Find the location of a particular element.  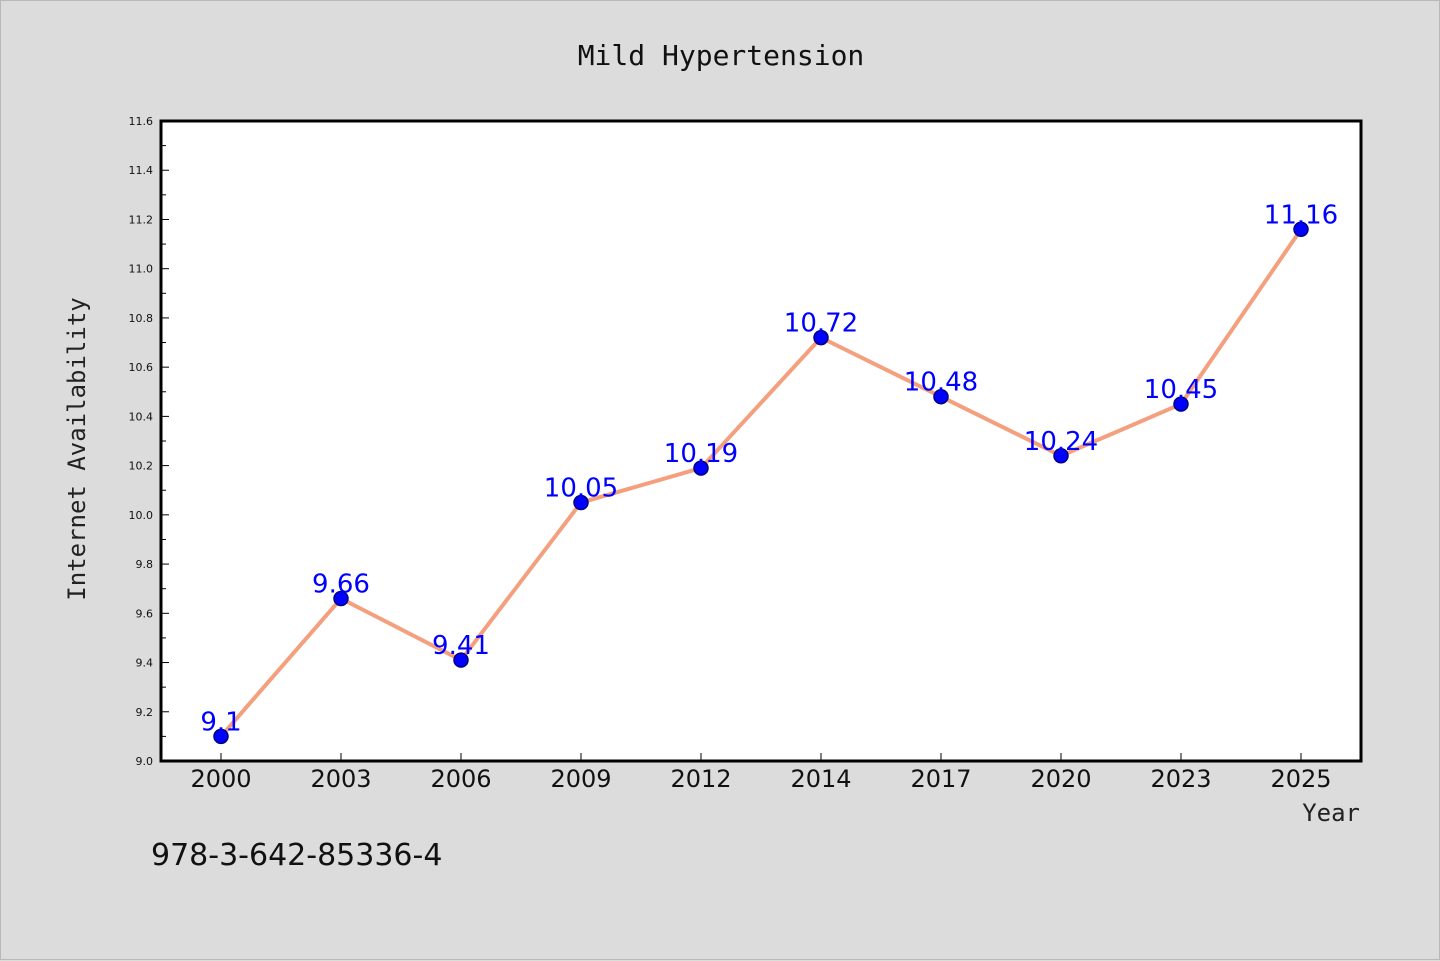

y-tick-label: 9.6 is located at coordinates (145, 613).